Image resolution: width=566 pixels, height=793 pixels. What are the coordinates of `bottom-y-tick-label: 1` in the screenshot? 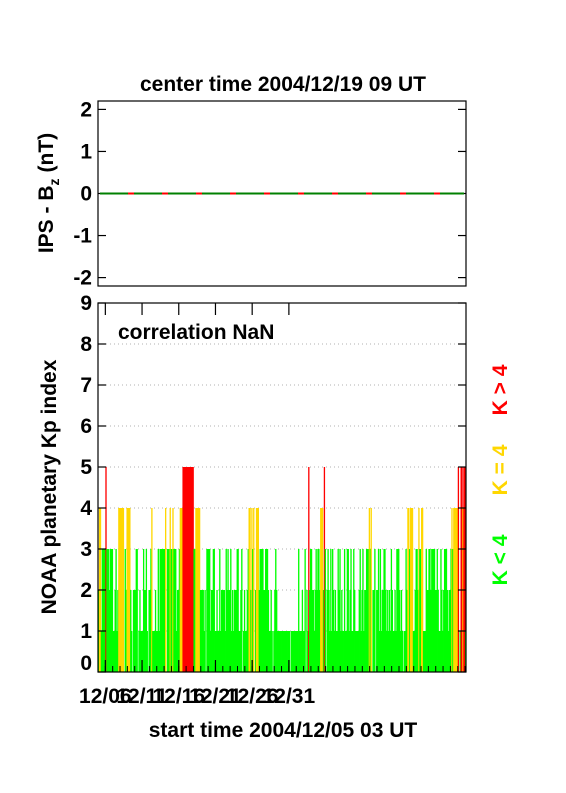 It's located at (86, 631).